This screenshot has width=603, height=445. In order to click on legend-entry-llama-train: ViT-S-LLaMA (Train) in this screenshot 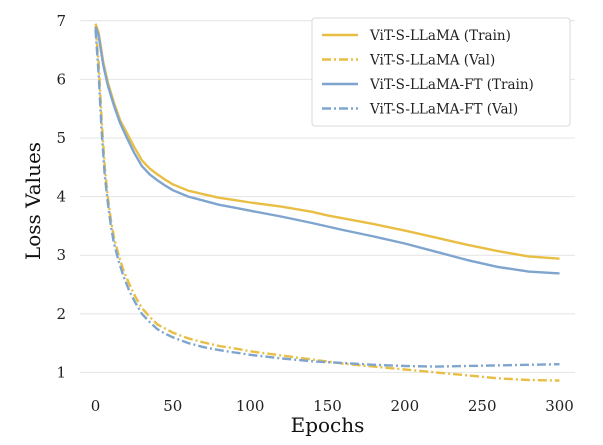, I will do `click(416, 36)`.